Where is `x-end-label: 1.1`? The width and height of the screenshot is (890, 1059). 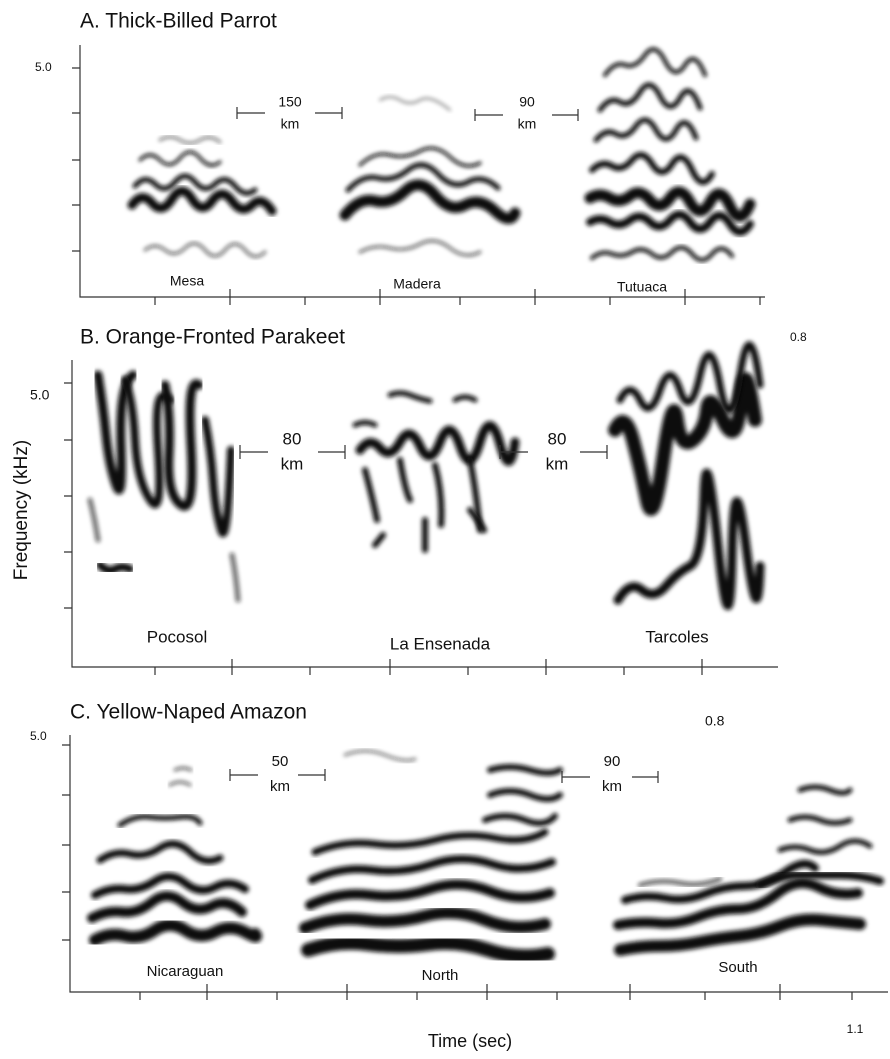 x-end-label: 1.1 is located at coordinates (855, 1029).